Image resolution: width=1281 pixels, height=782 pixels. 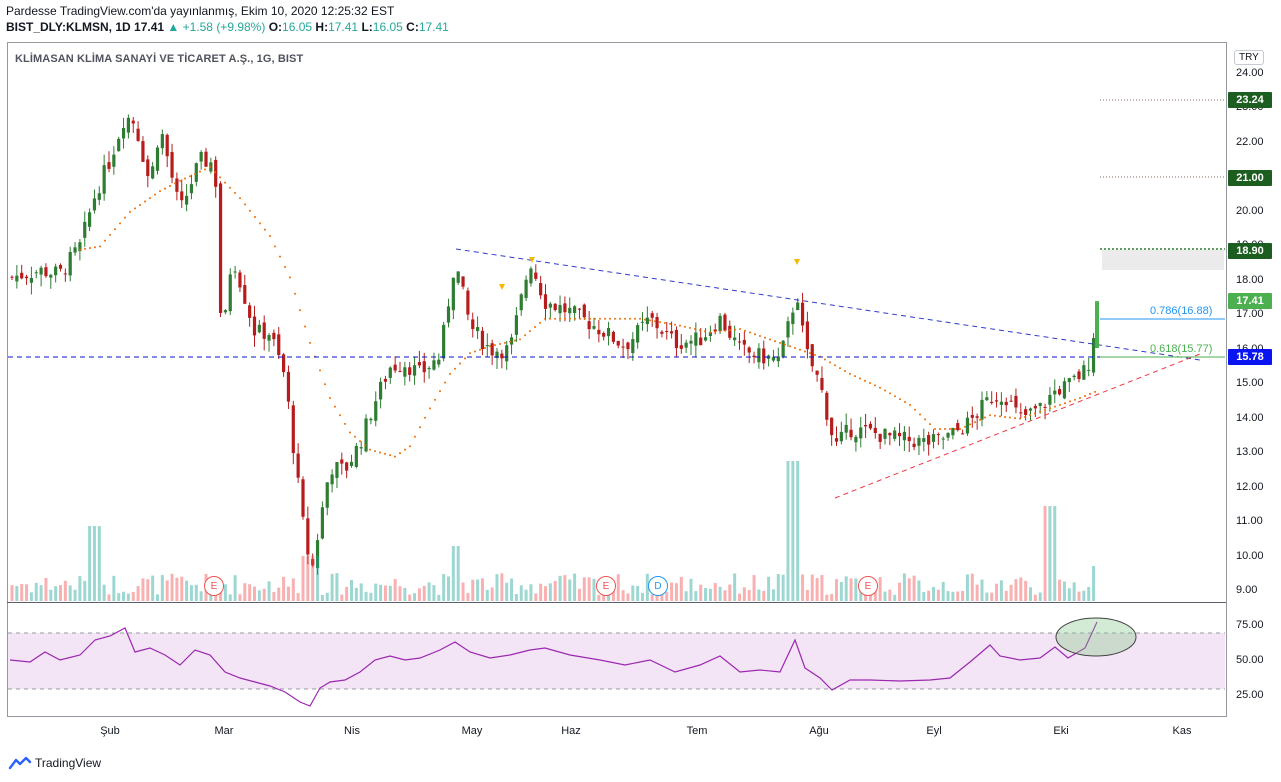 I want to click on currency-badge: TRY, so click(x=1249, y=57).